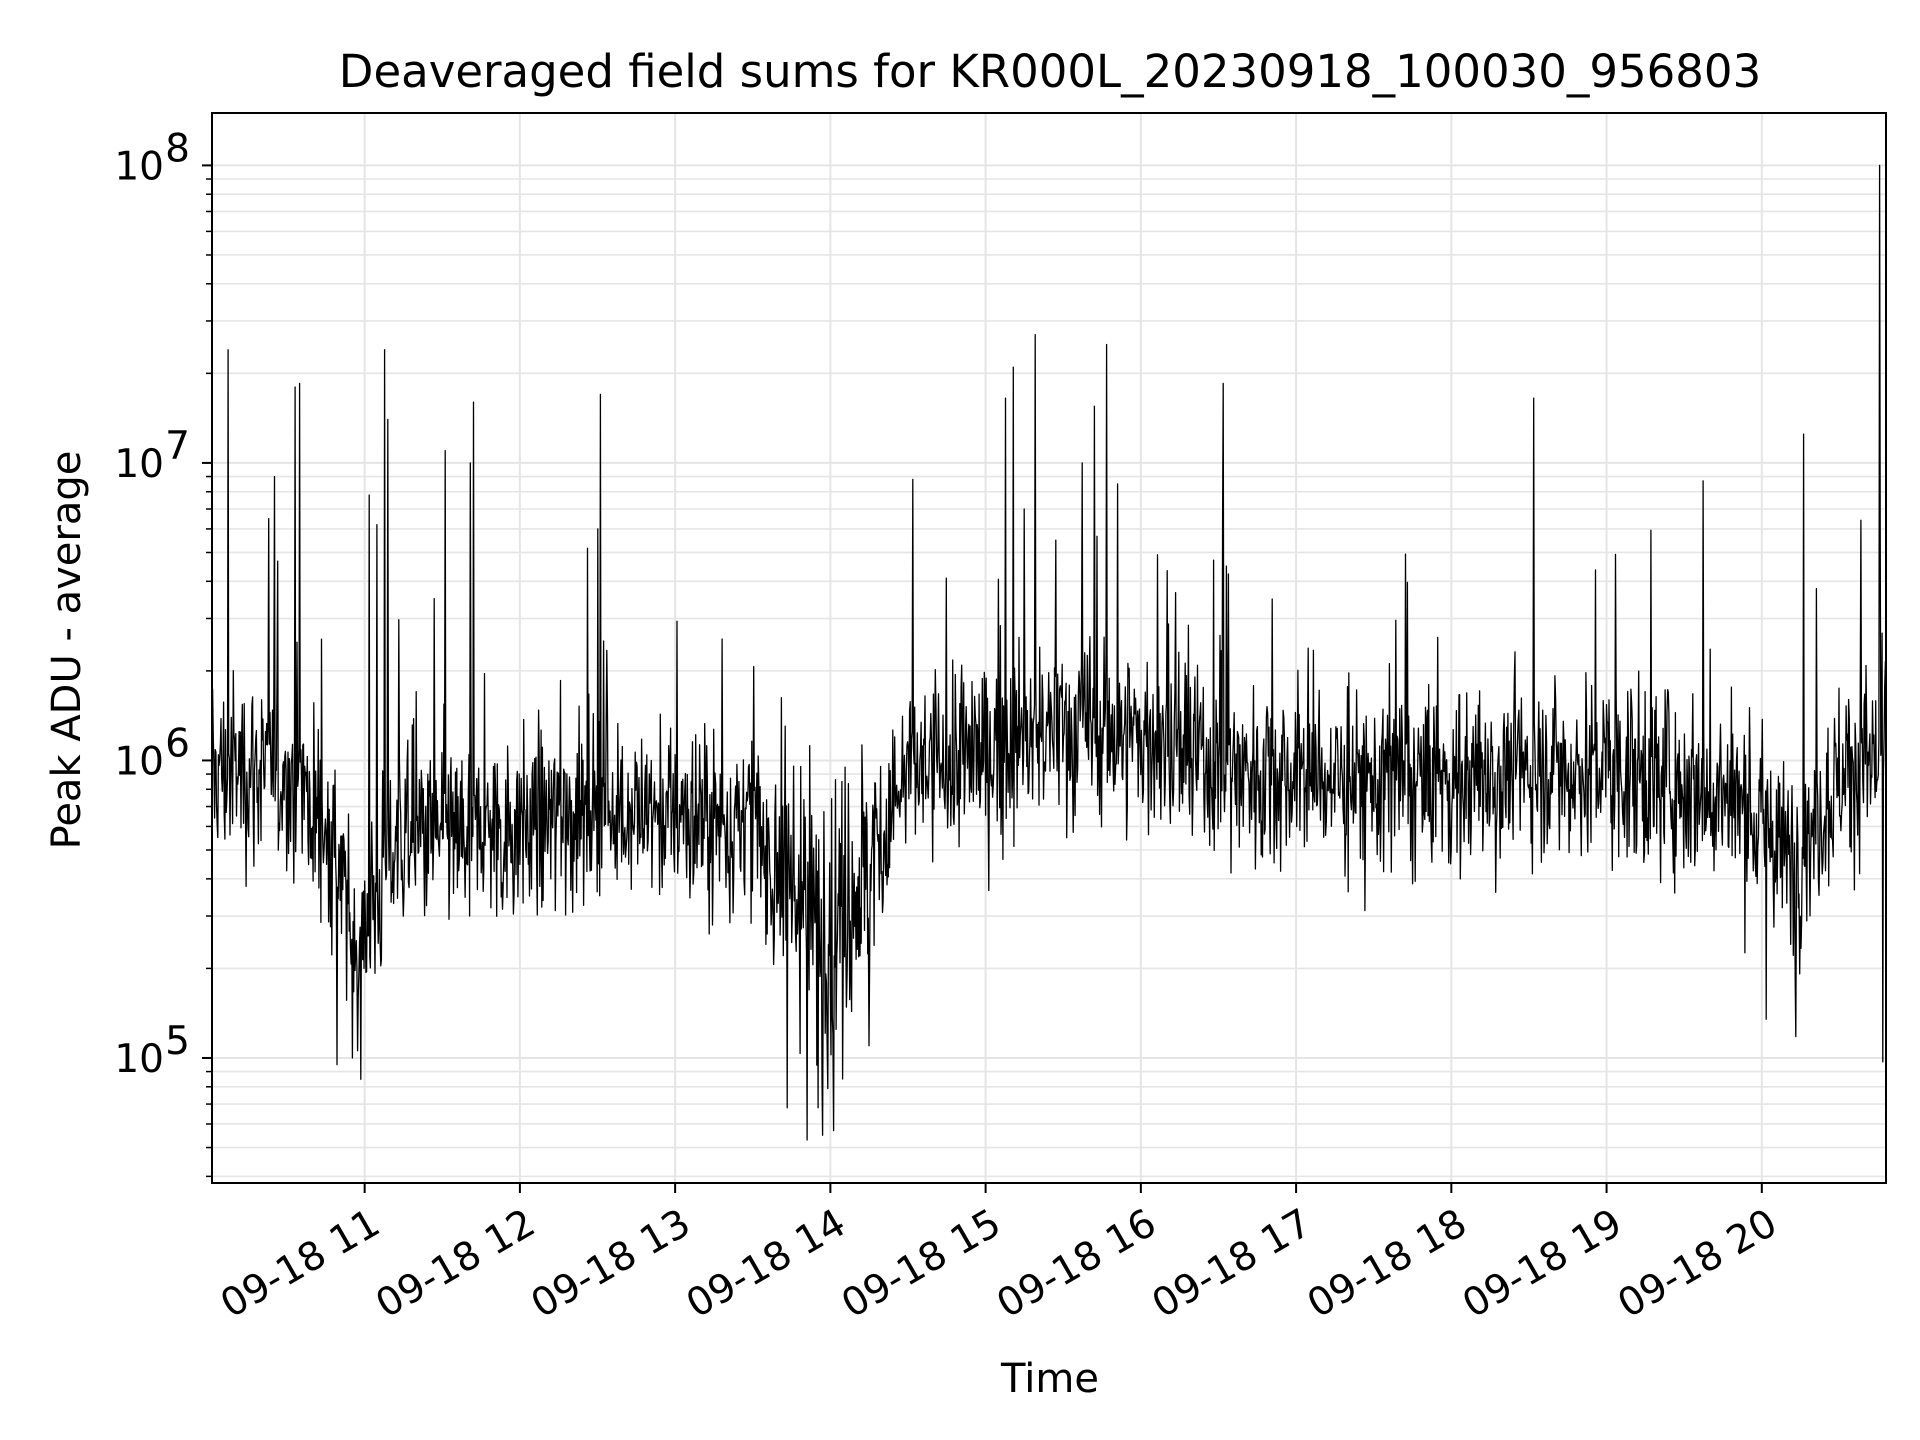 This screenshot has height=1440, width=1920. I want to click on y-axis-label: Peak ADU - average, so click(67, 650).